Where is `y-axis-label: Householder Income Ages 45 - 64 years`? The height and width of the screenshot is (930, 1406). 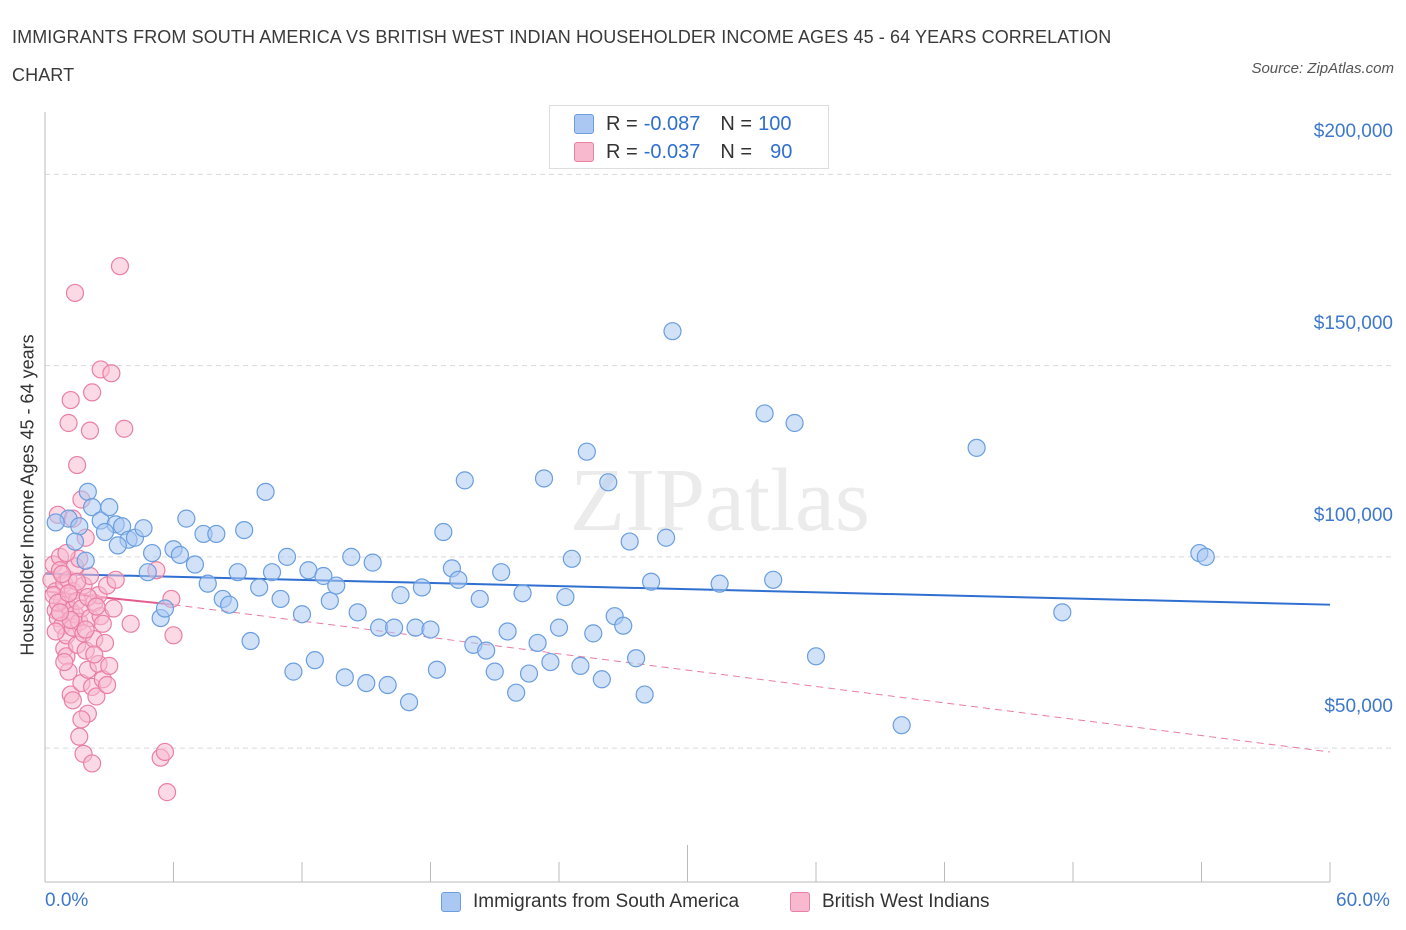
y-axis-label: Householder Income Ages 45 - 64 years is located at coordinates (27, 495).